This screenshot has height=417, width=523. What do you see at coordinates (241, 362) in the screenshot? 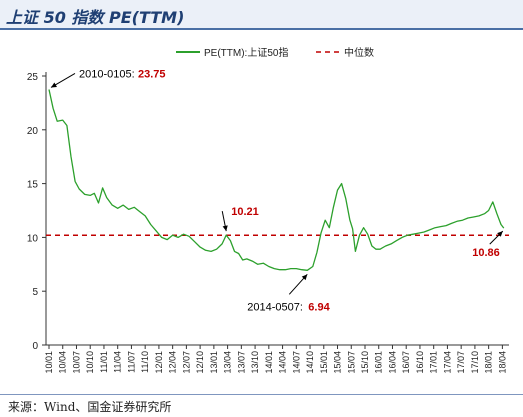
I see `x-tick-label: 13/07` at bounding box center [241, 362].